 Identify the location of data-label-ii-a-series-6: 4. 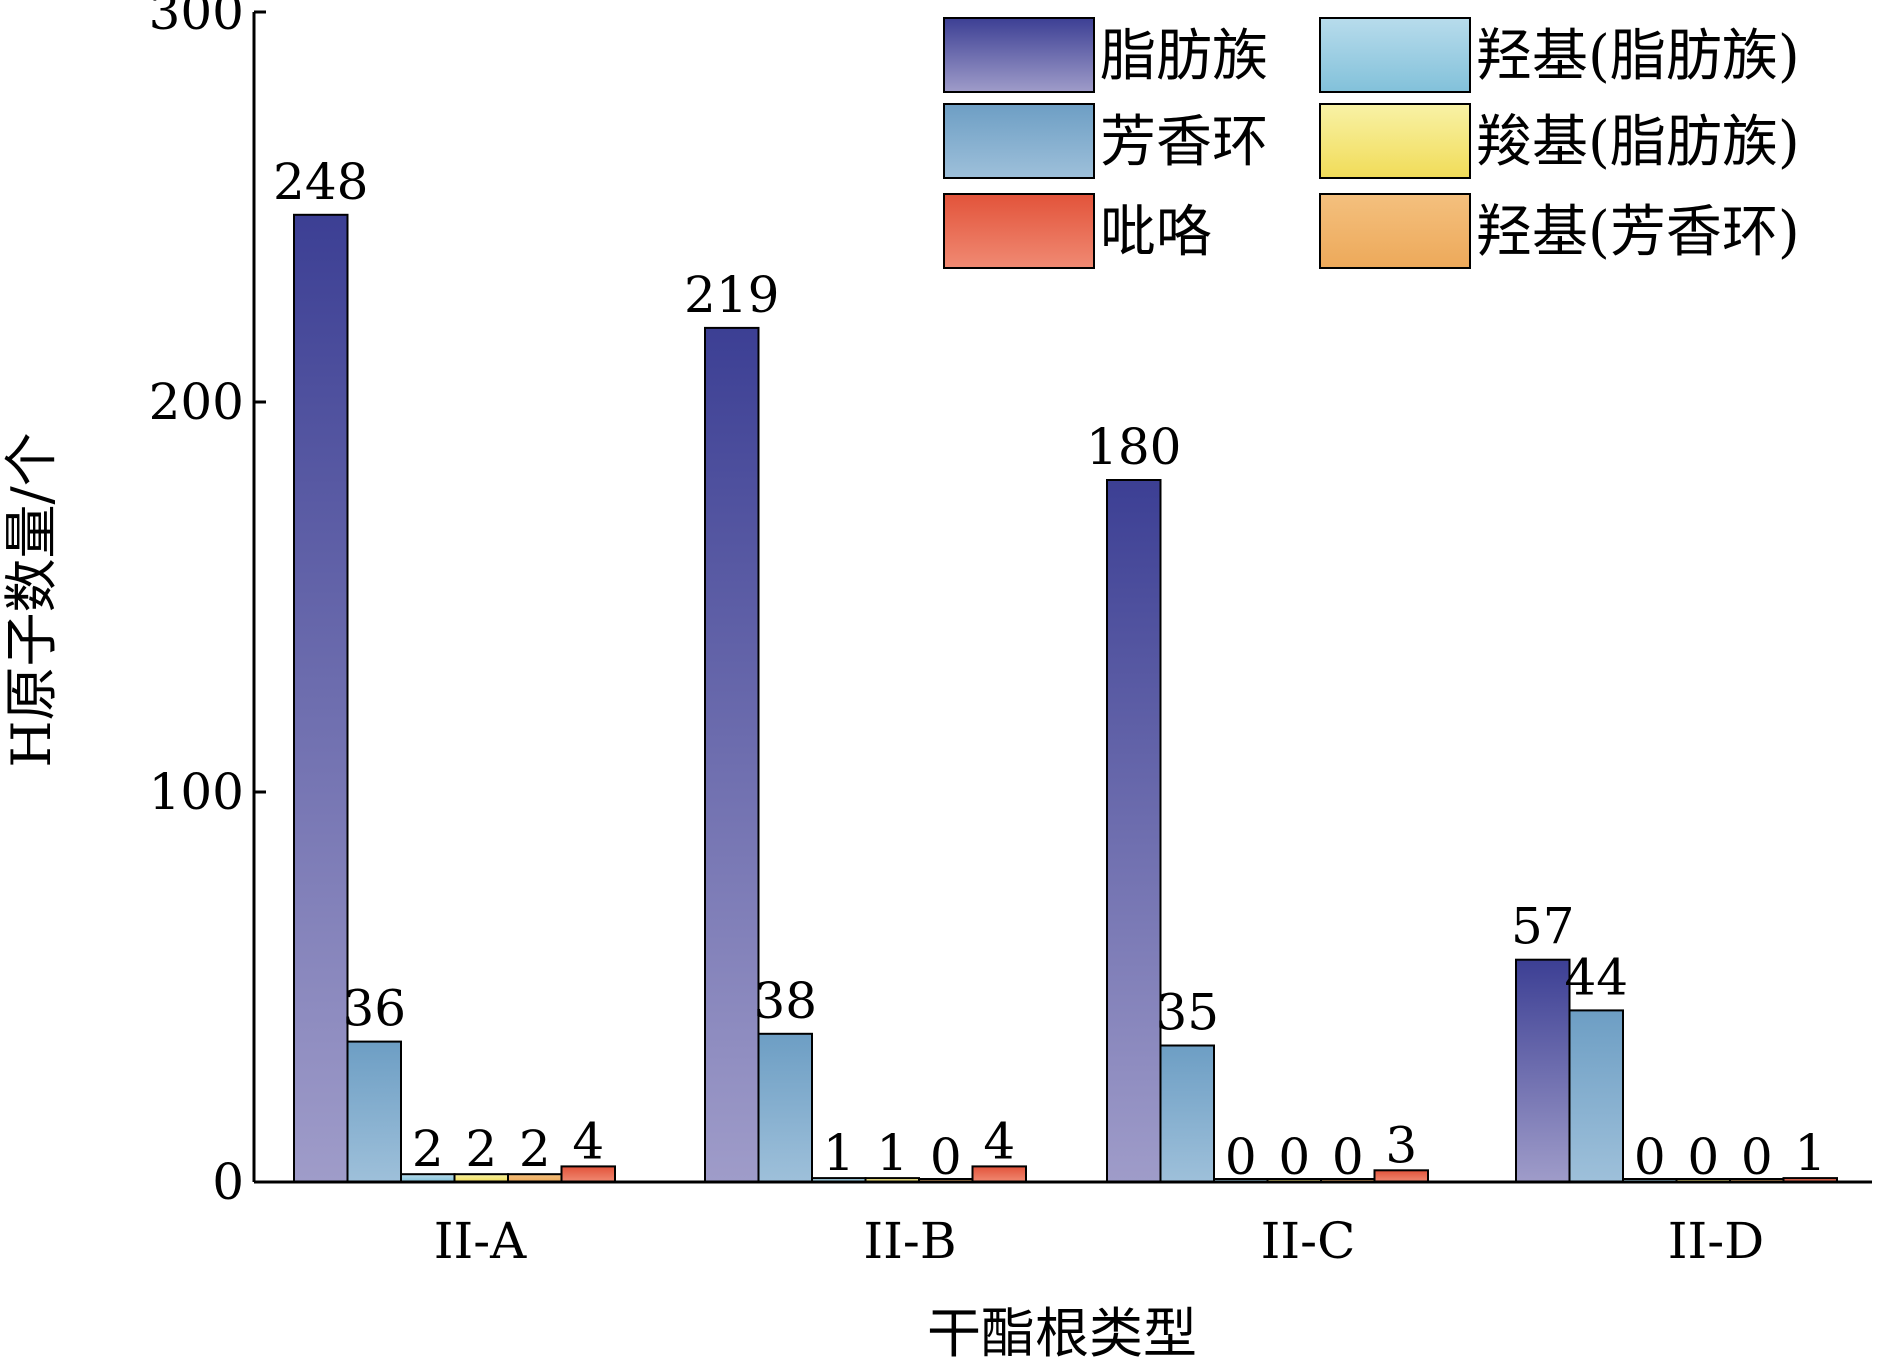
(588, 1141).